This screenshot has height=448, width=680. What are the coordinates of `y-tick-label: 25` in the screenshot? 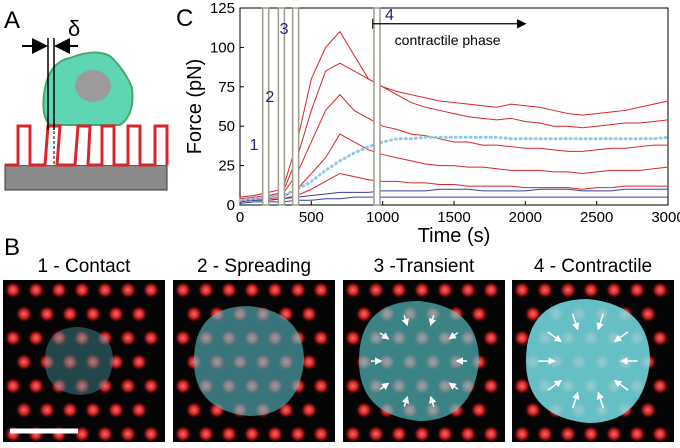 It's located at (226, 166).